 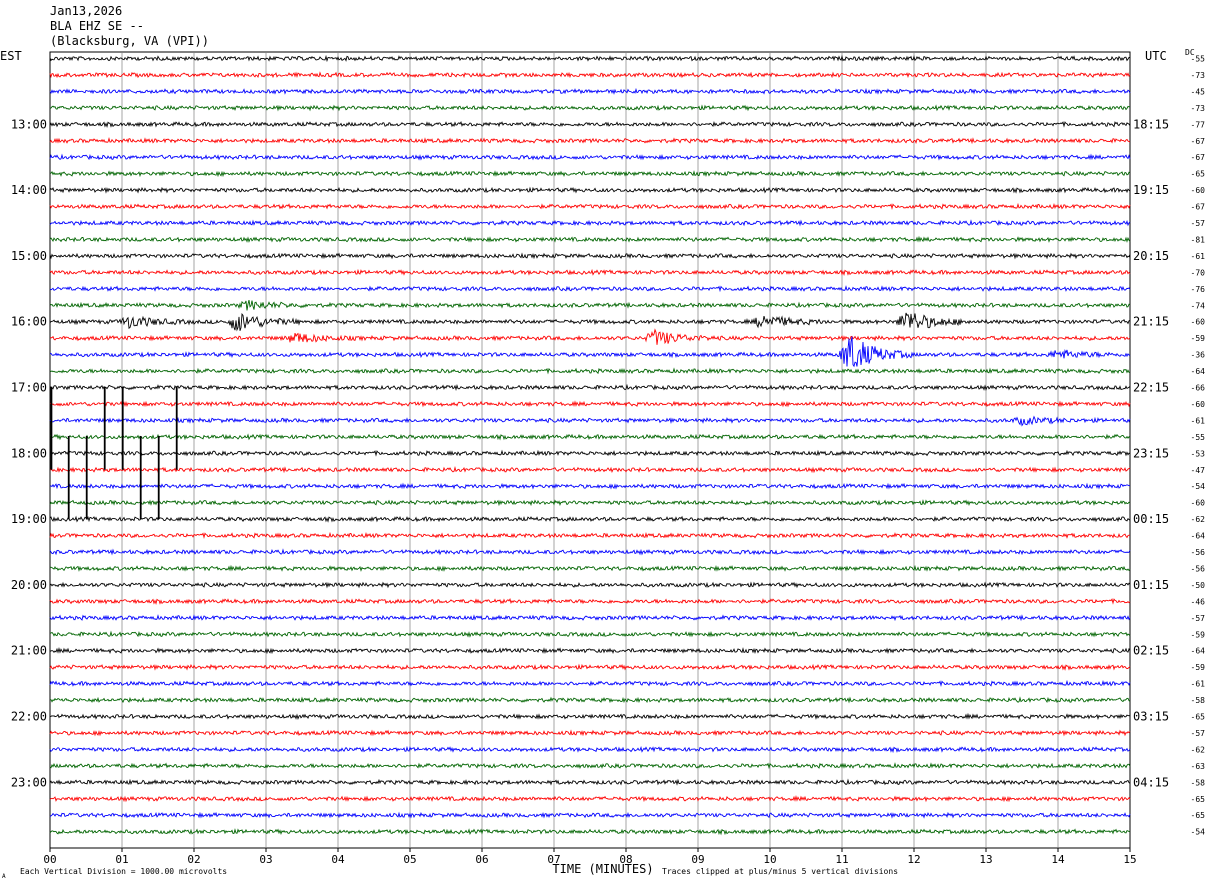 What do you see at coordinates (1198, 91) in the screenshot?
I see `dc-offset-label: -45` at bounding box center [1198, 91].